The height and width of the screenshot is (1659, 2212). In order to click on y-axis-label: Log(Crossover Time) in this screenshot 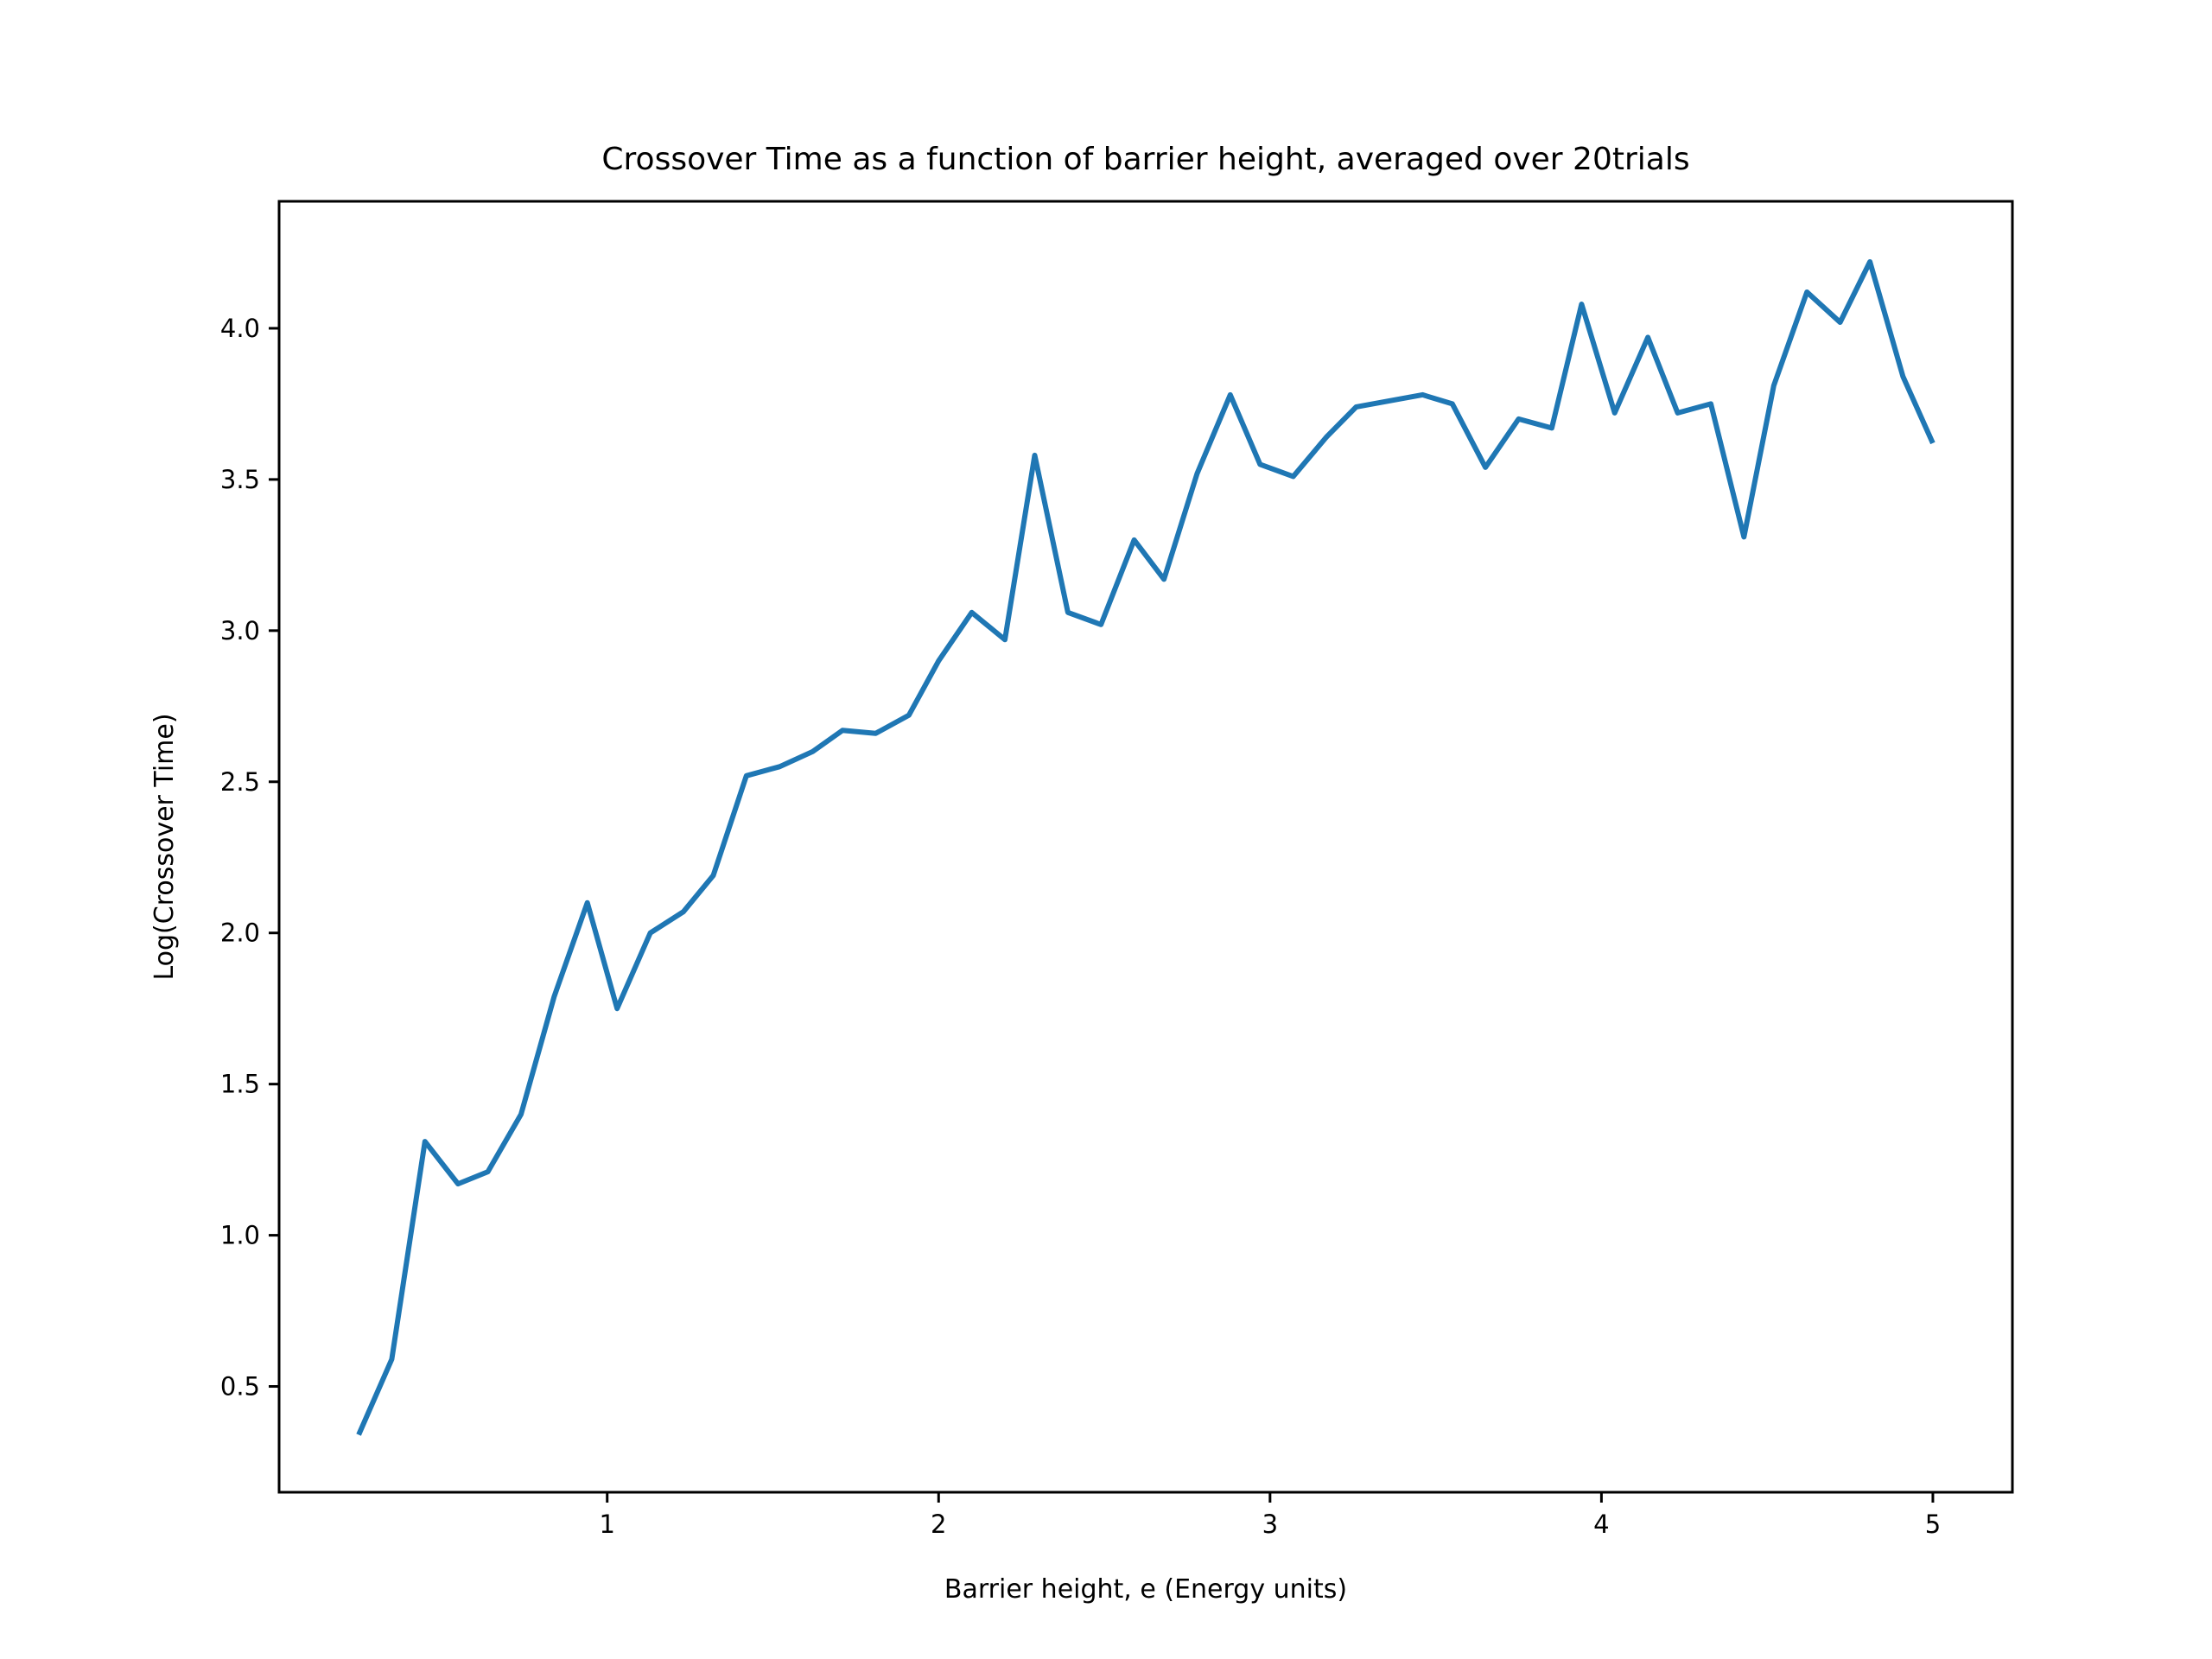, I will do `click(164, 846)`.